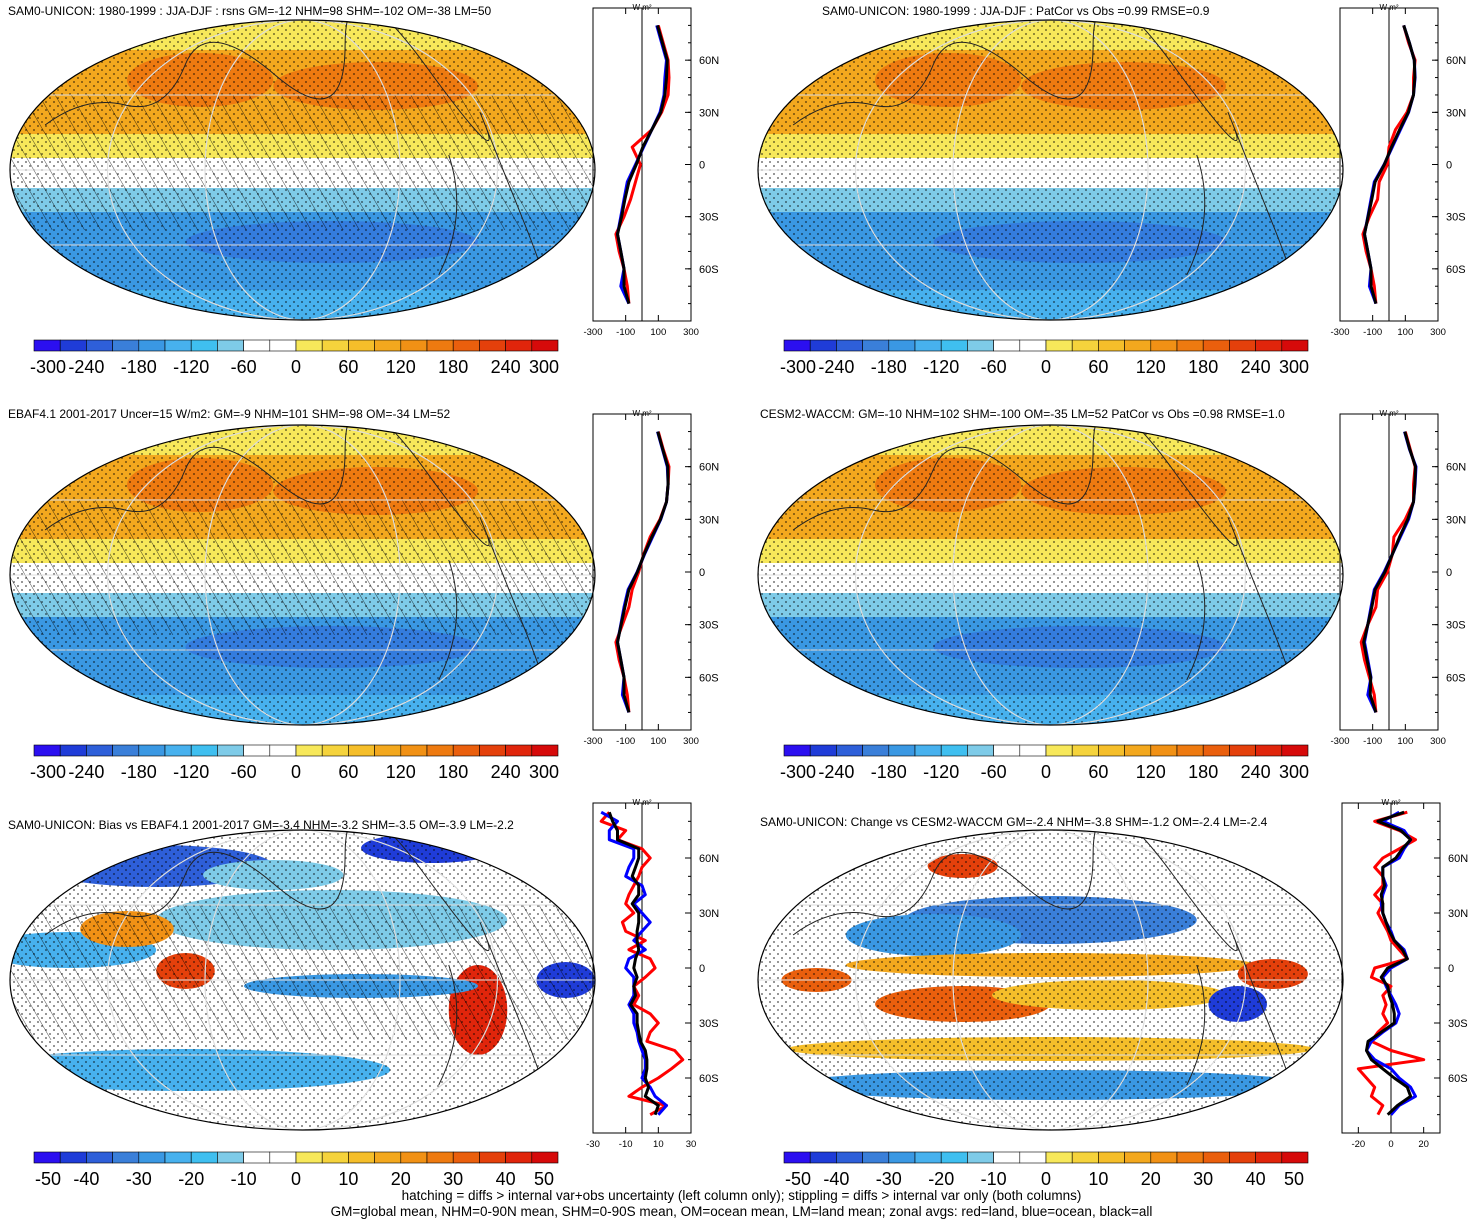 This screenshot has height=1226, width=1483. Describe the element at coordinates (1438, 332) in the screenshot. I see `x-tick-label: 300` at that location.